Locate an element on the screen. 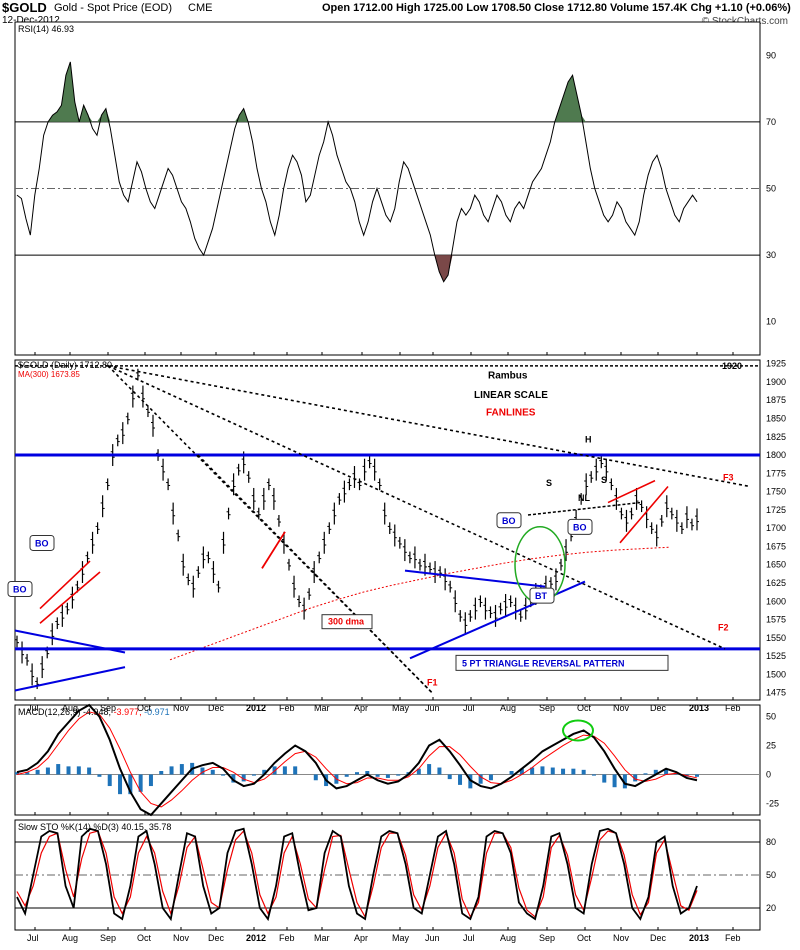 This screenshot has width=800, height=950. price-y-tick: 1775 is located at coordinates (776, 473).